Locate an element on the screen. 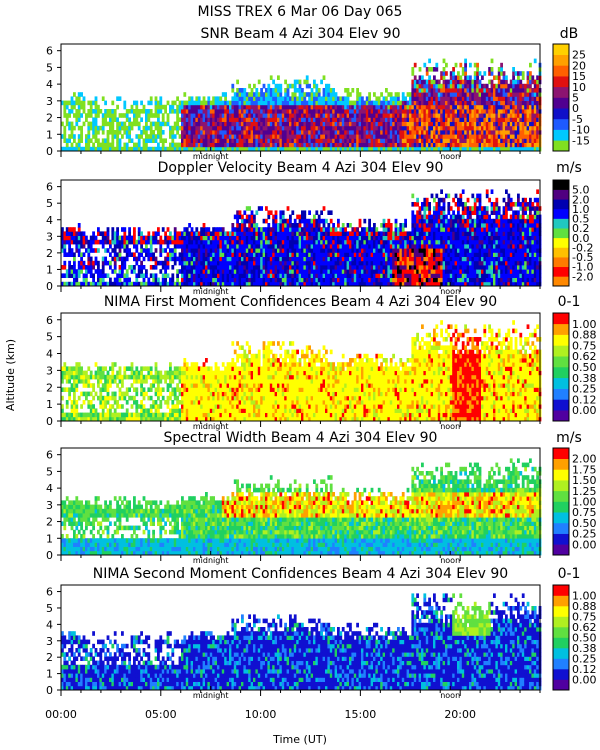 Image resolution: width=600 pixels, height=750 pixels. colorbar-label: 20 is located at coordinates (579, 65).